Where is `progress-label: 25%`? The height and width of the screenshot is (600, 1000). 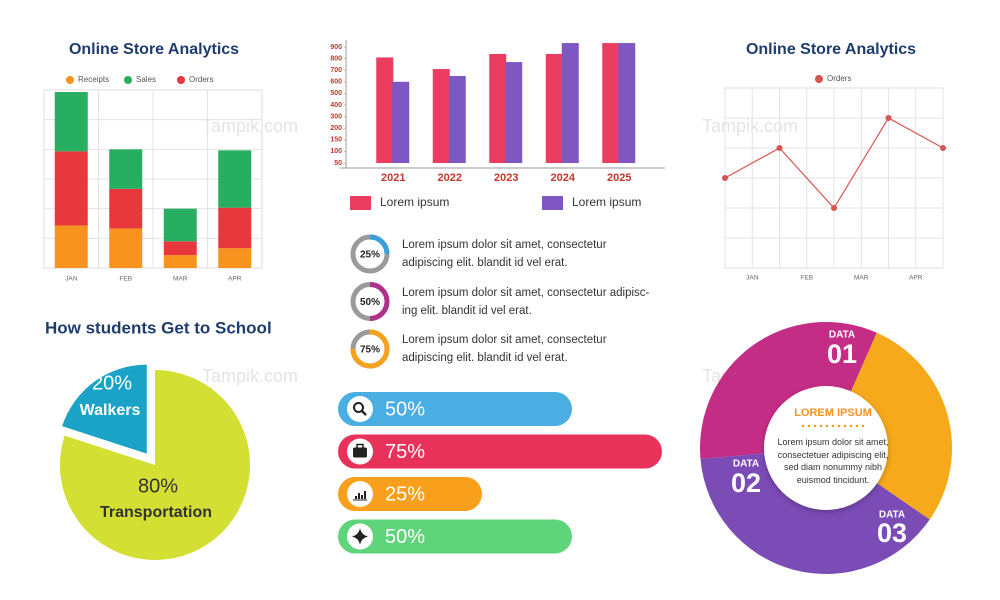 progress-label: 25% is located at coordinates (405, 494).